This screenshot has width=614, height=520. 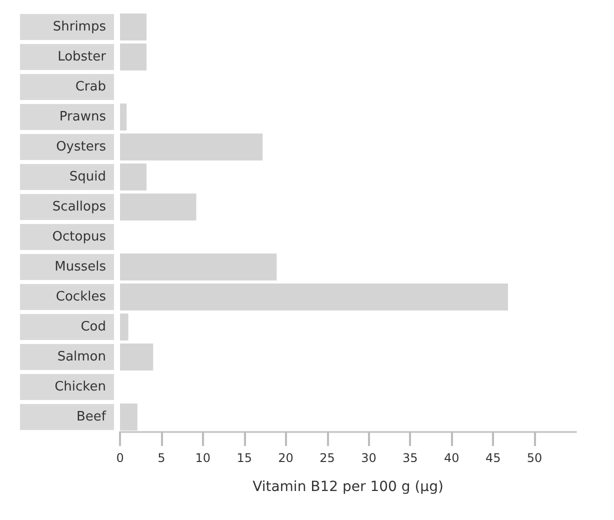 I want to click on x-tick-label: 15, so click(x=244, y=458).